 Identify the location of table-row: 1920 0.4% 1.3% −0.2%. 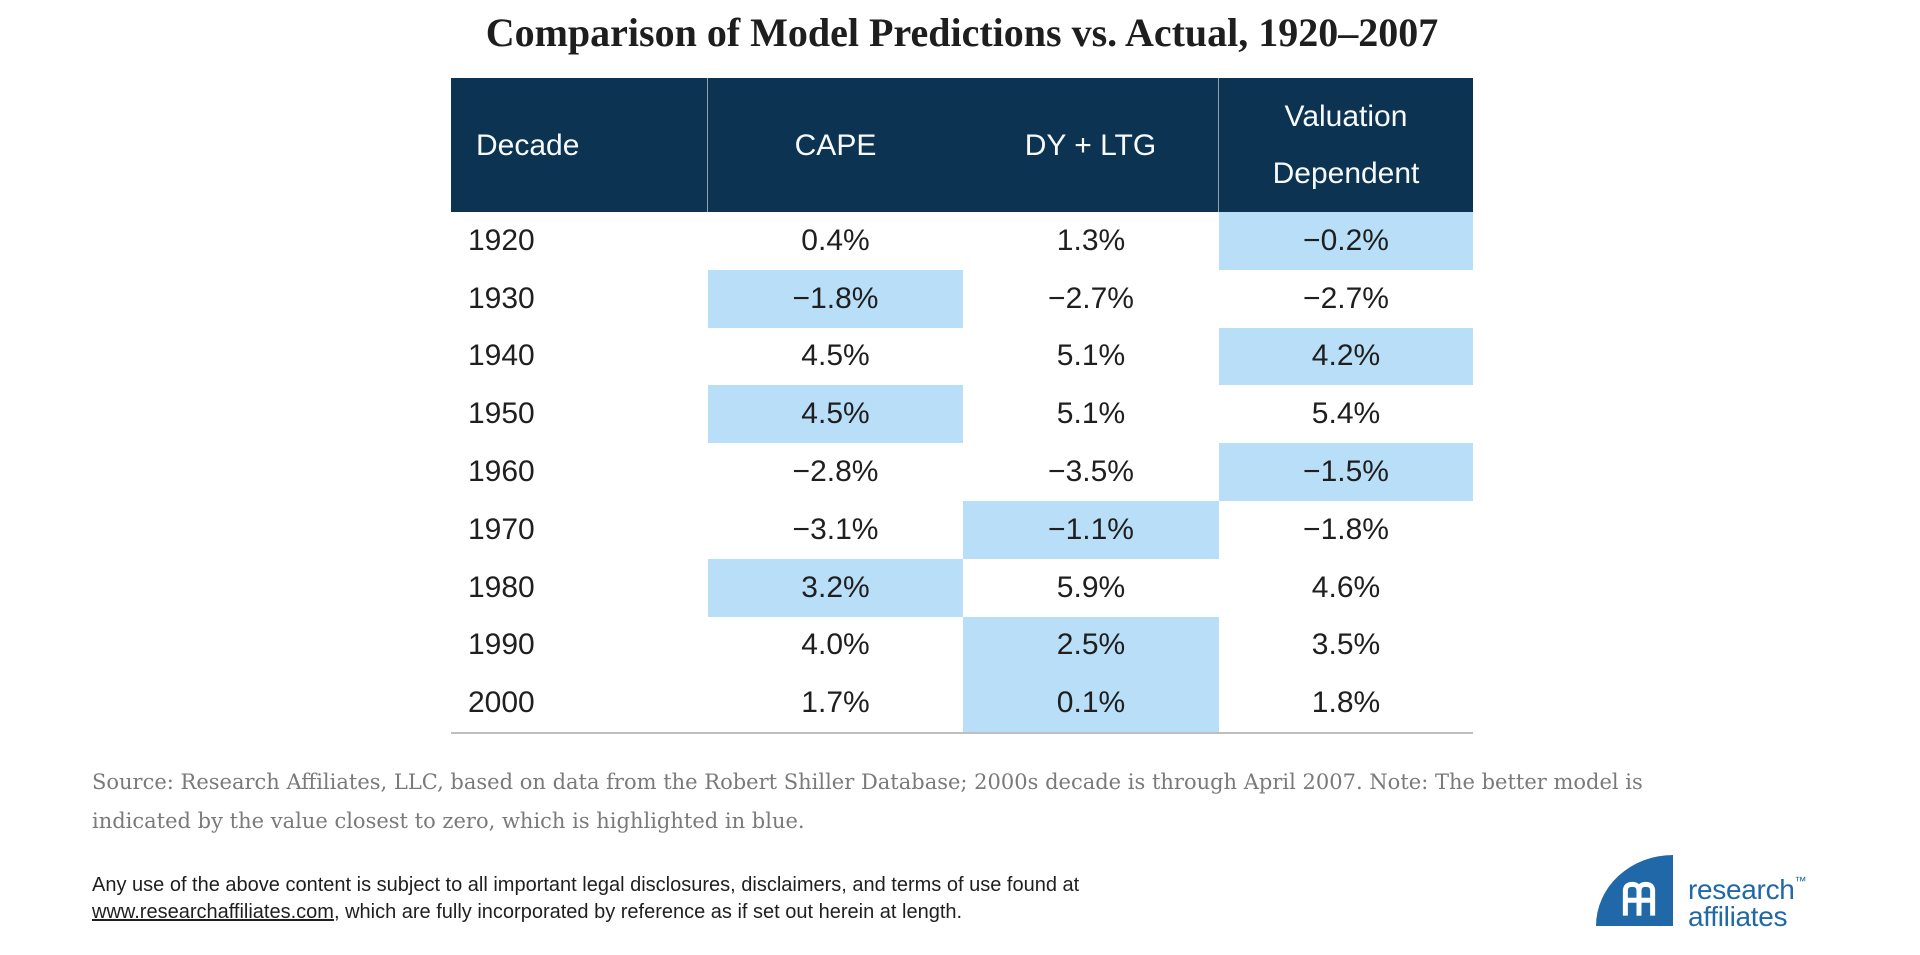
(962, 241).